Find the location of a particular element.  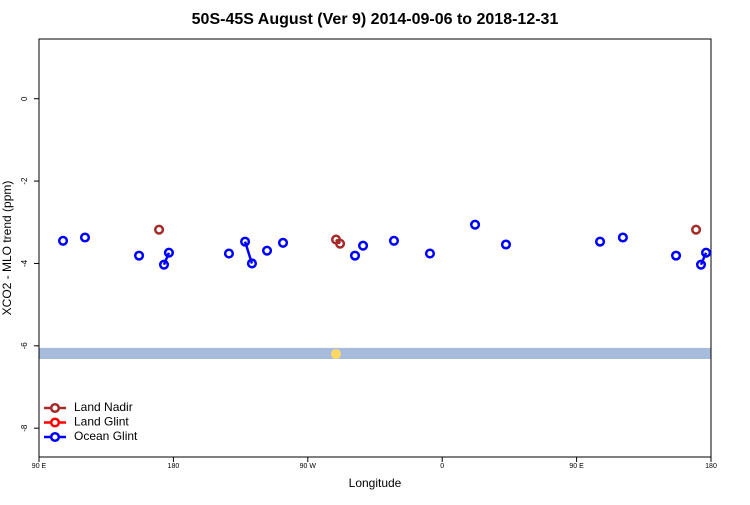

y-tick-label: -2 is located at coordinates (24, 181).